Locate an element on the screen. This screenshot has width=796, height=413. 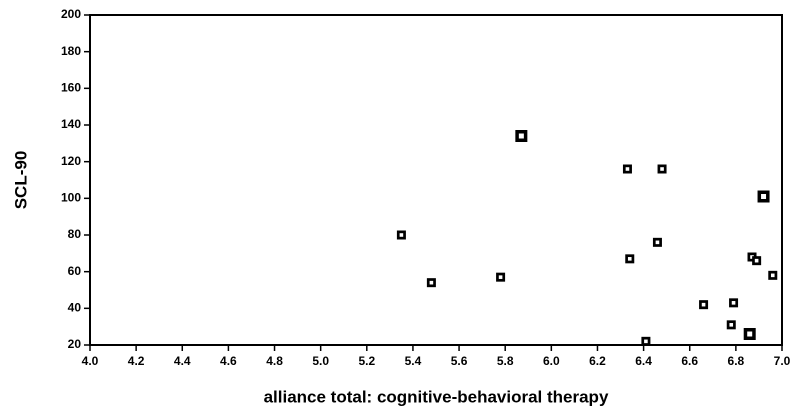
y-tick-label: 80 is located at coordinates (75, 234).